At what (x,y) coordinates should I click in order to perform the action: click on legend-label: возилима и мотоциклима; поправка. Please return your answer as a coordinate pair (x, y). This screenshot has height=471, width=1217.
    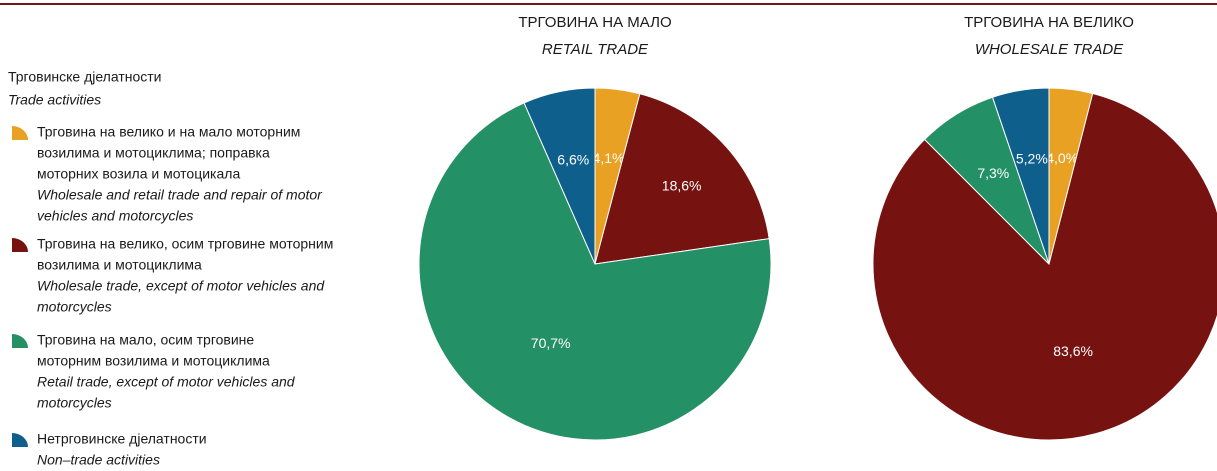
    Looking at the image, I should click on (153, 153).